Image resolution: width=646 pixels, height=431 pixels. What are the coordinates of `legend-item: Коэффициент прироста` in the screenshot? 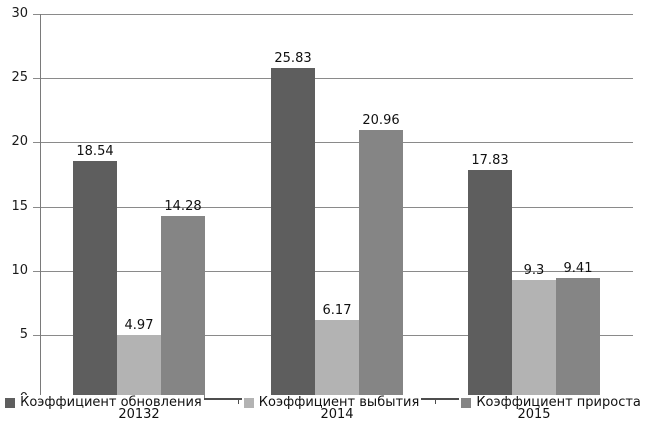 It's located at (551, 402).